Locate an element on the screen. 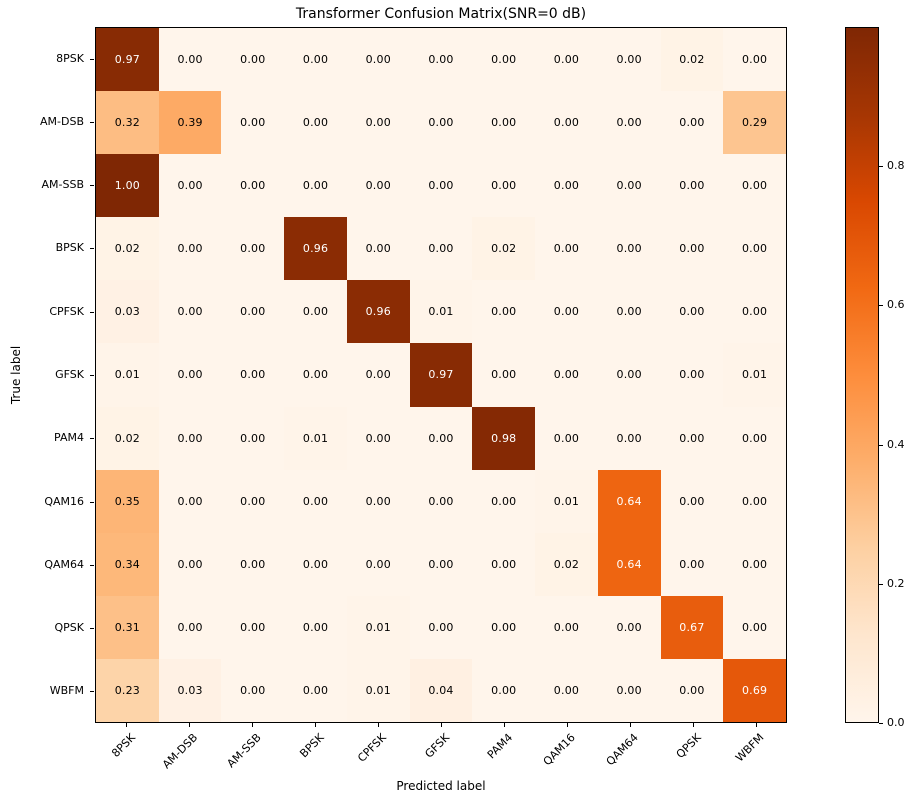  x-tick-label: BPSK is located at coordinates (312, 746).